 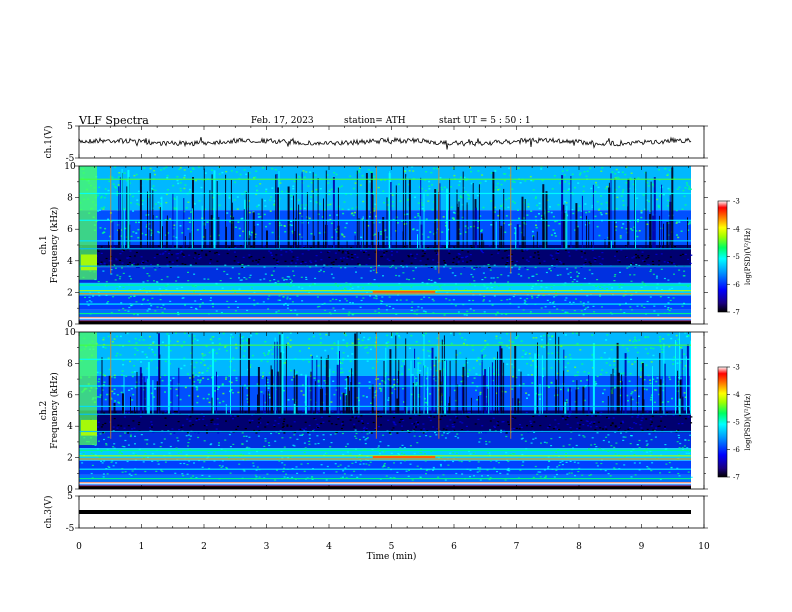 I want to click on x-tick-label: 1, so click(x=142, y=547).